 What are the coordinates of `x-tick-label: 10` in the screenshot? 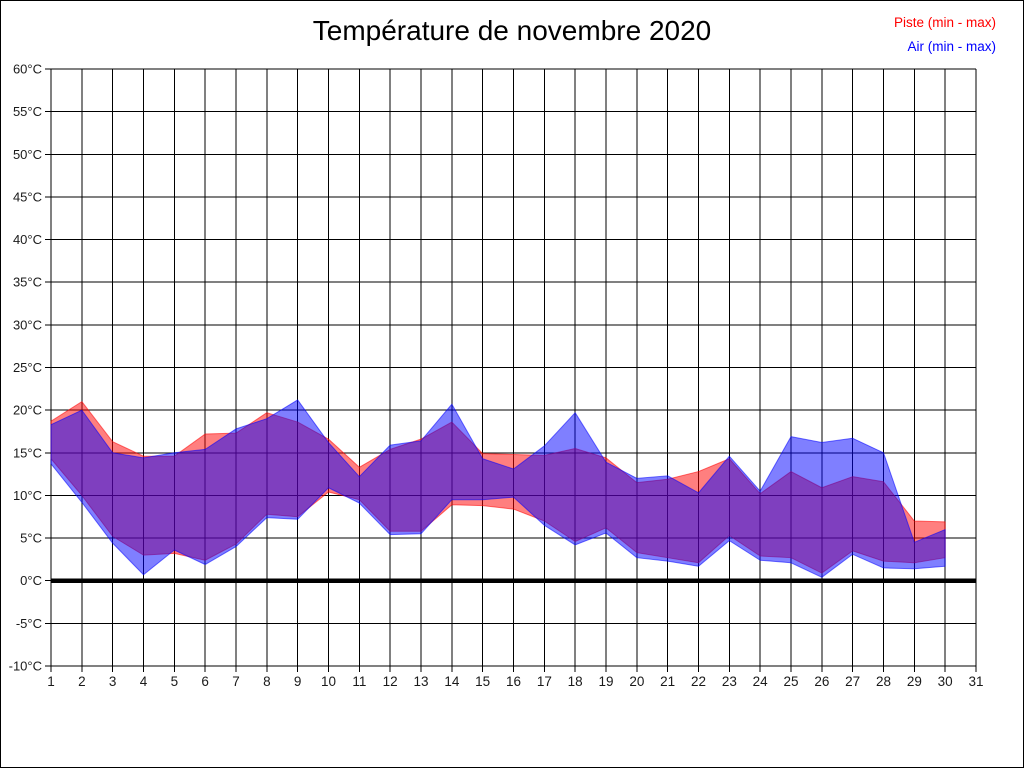 It's located at (328, 681).